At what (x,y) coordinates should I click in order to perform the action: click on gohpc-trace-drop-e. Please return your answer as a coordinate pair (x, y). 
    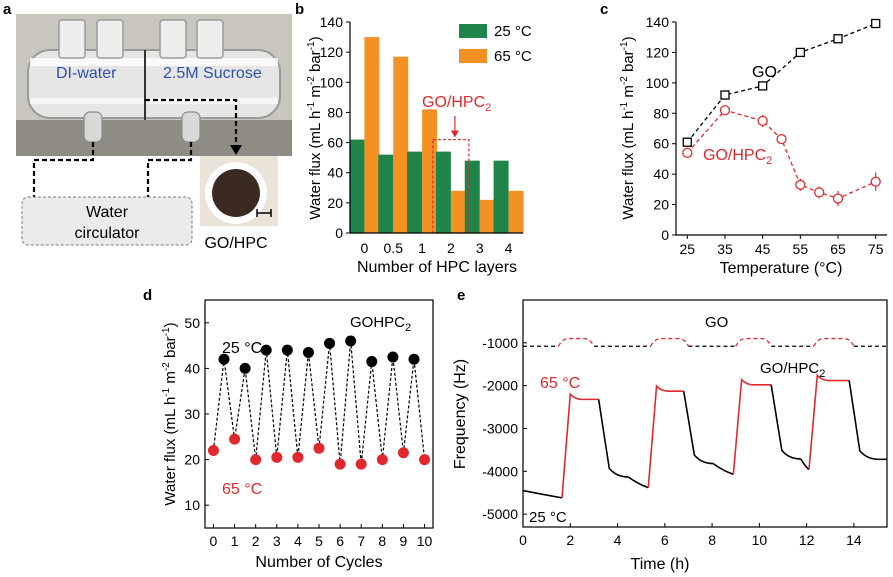
    Looking at the image, I should click on (698, 428).